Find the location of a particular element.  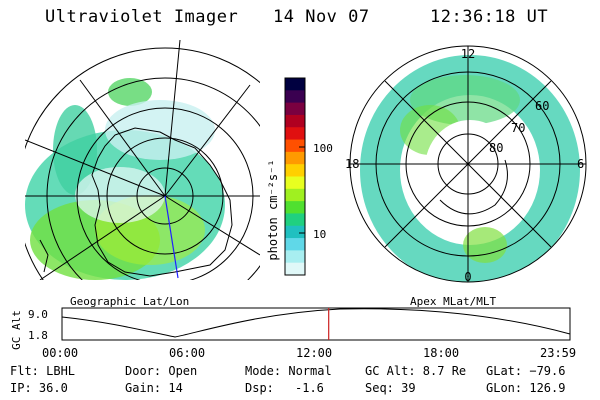

mlt-label-0: 0 is located at coordinates (467, 277).